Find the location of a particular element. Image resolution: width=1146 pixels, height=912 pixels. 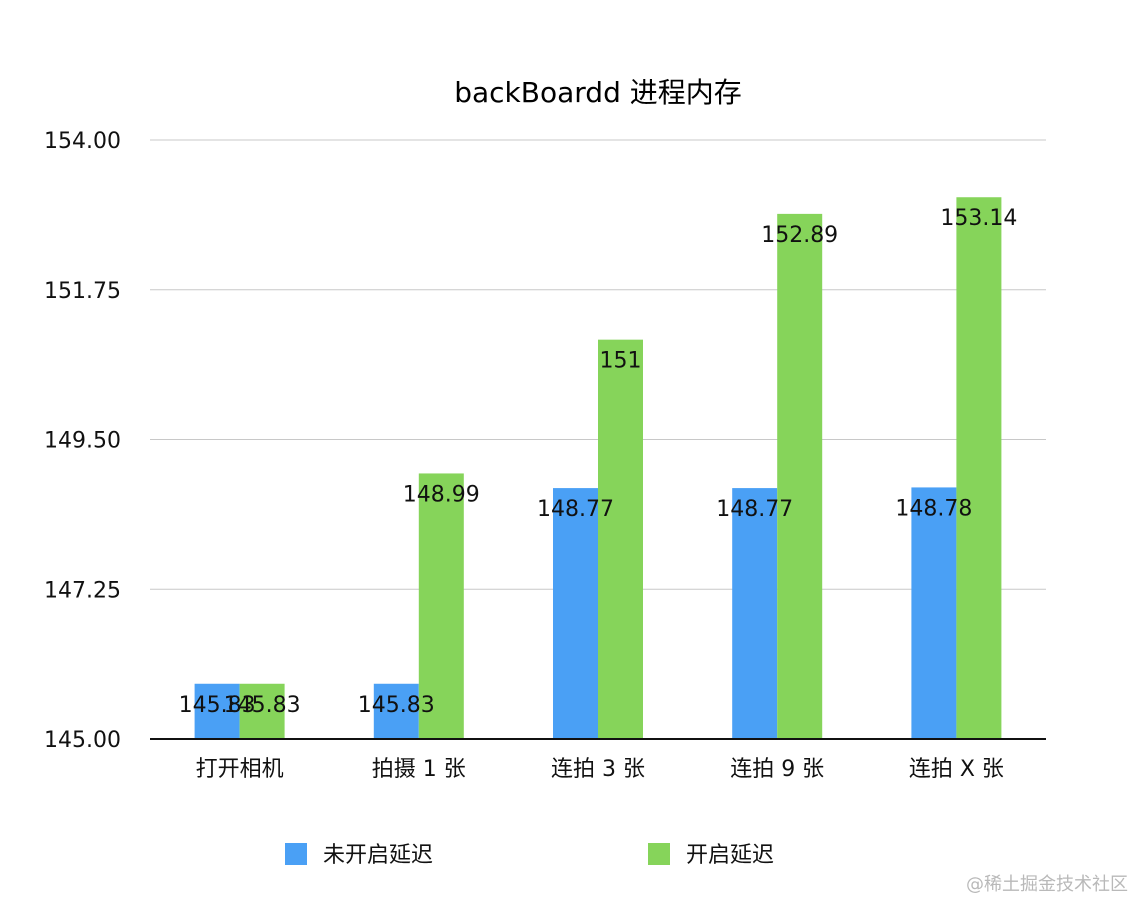

chart-title: backBoardd 进程内存 is located at coordinates (598, 92).